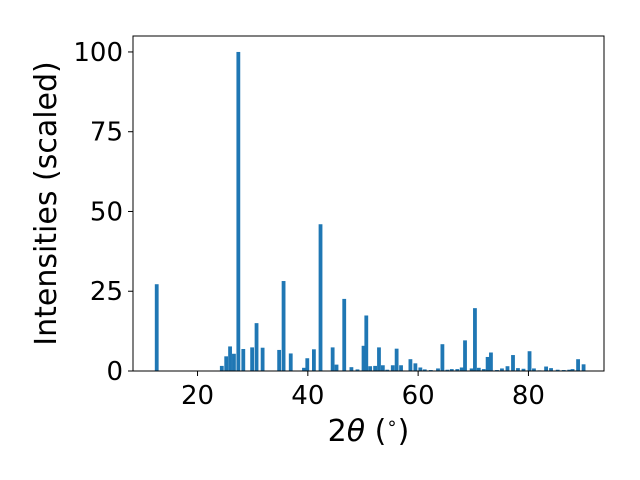 The image size is (640, 480). Describe the element at coordinates (307, 396) in the screenshot. I see `x-tick-label: 40` at that location.